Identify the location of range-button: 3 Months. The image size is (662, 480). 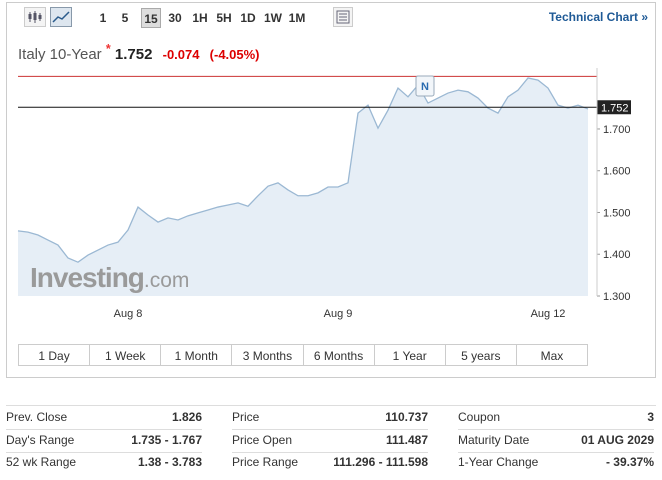
(267, 355).